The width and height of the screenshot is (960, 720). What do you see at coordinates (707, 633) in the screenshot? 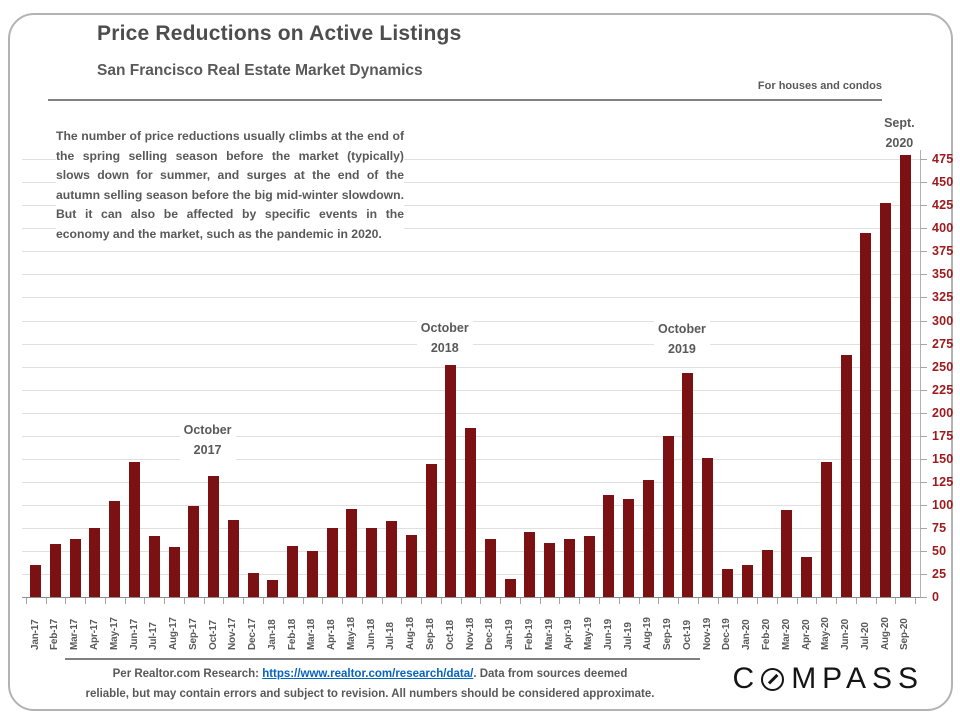
I see `x-tick-label: Nov-19` at bounding box center [707, 633].